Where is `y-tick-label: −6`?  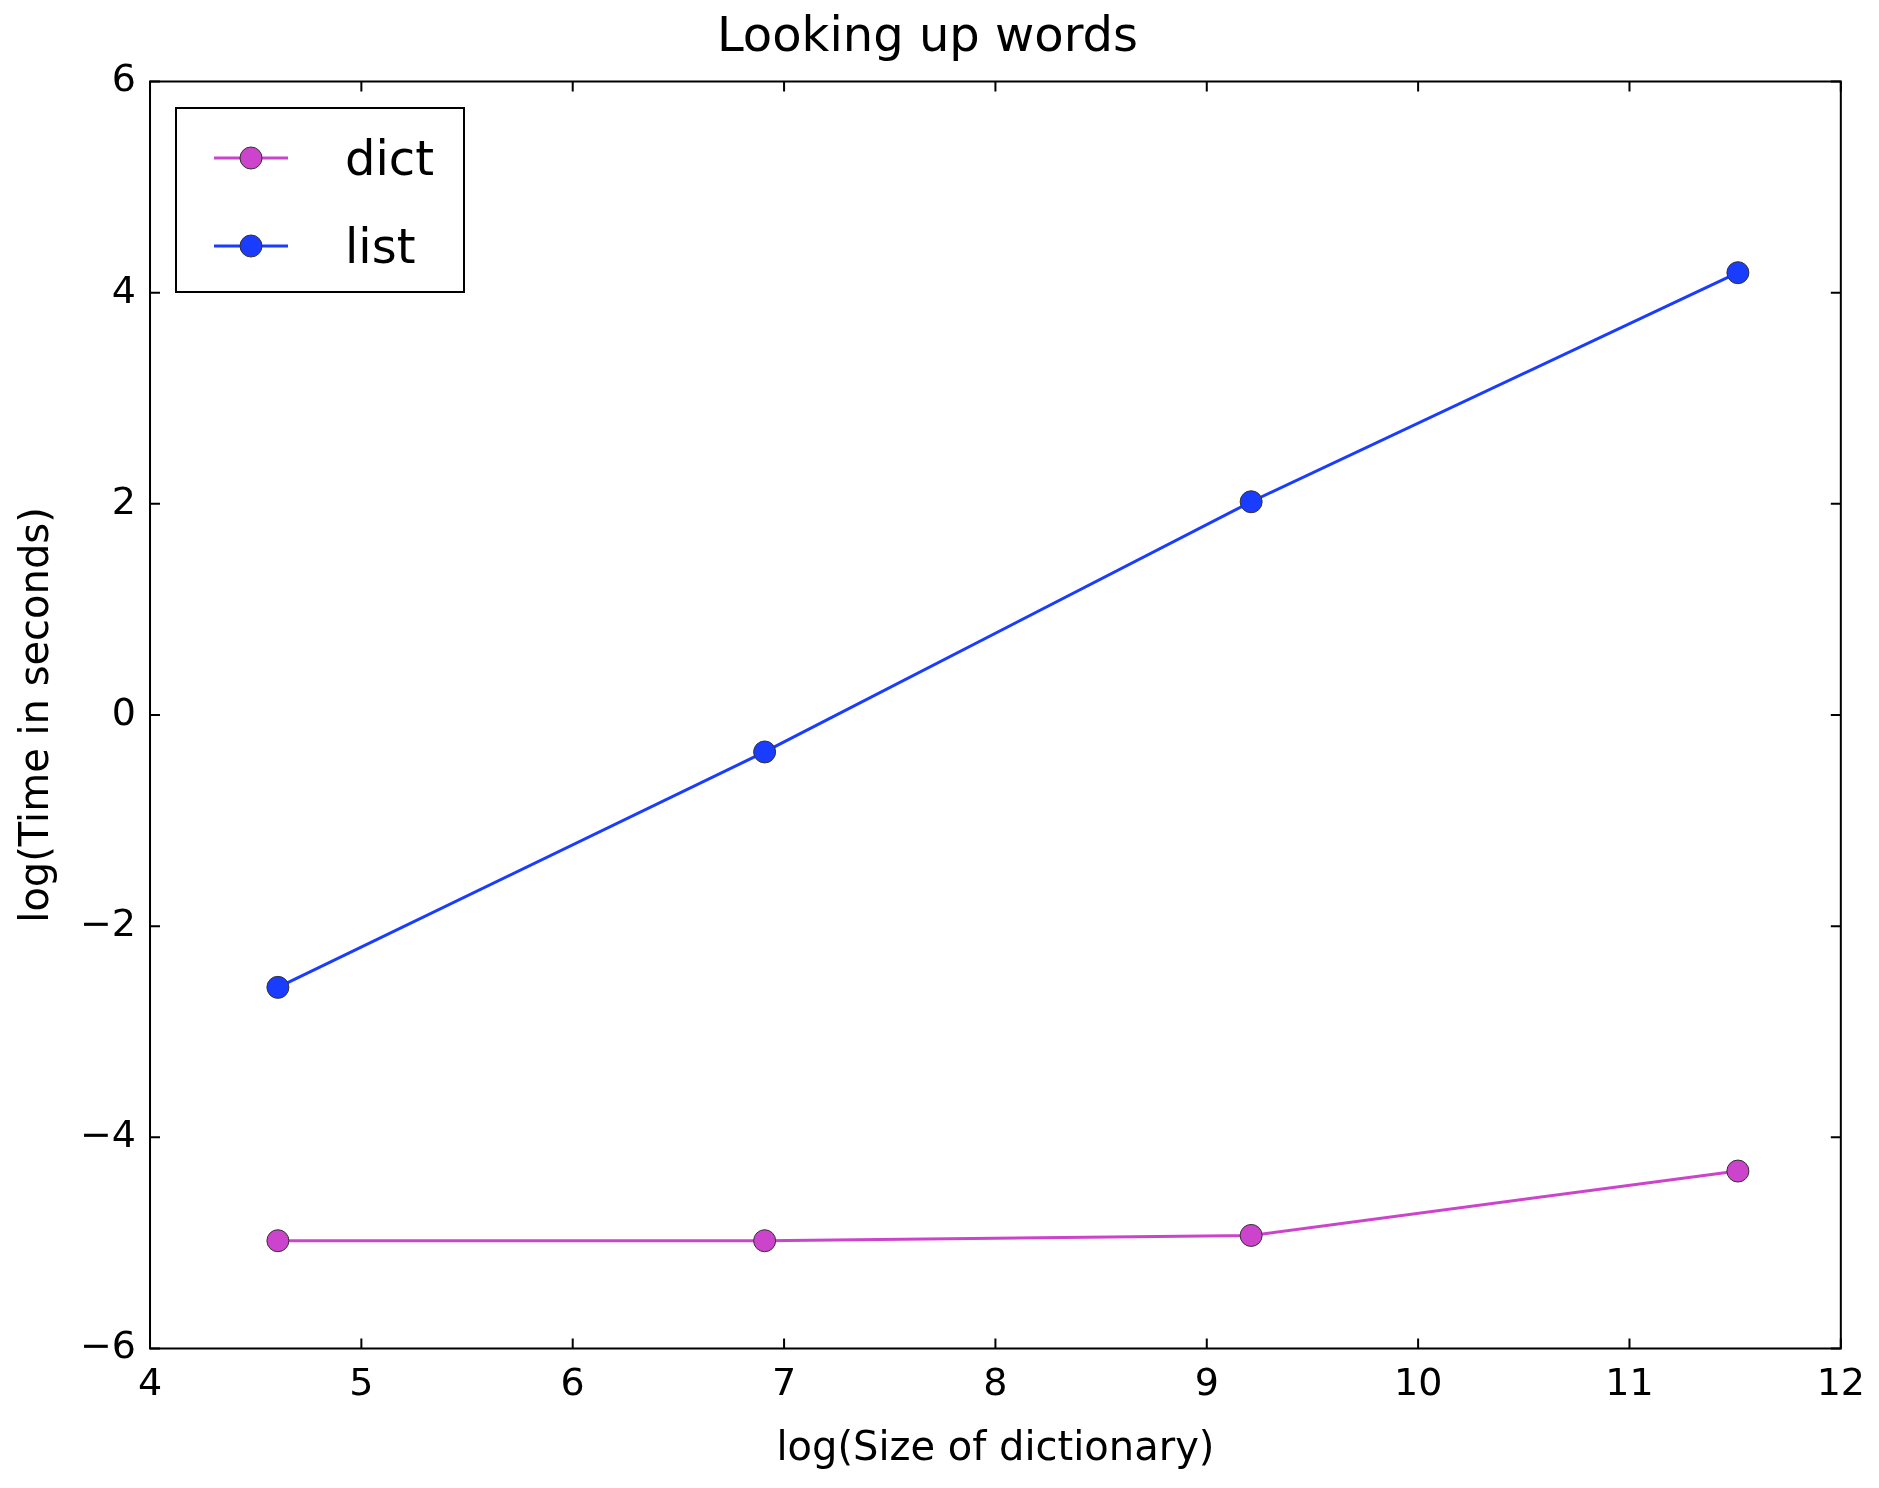
y-tick-label: −6 is located at coordinates (108, 1345).